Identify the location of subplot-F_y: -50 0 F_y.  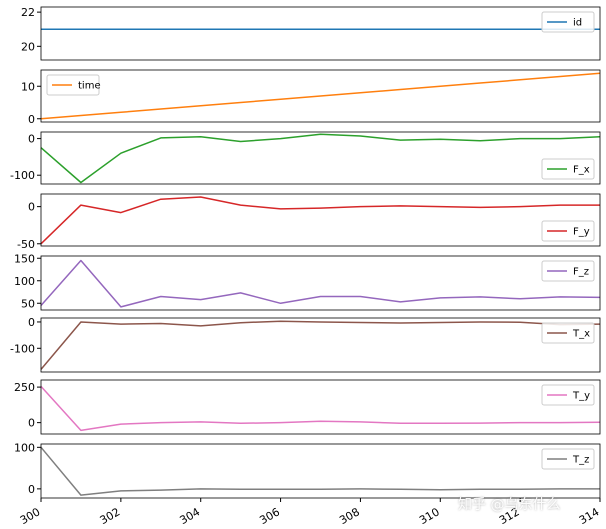
(309, 222).